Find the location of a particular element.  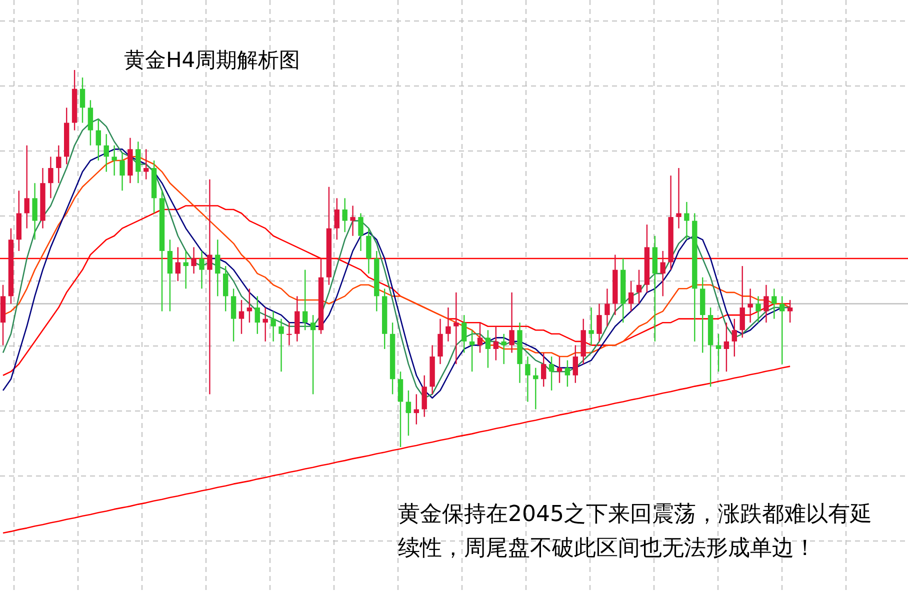

title: 黄金H4周期解析图 is located at coordinates (212, 60).